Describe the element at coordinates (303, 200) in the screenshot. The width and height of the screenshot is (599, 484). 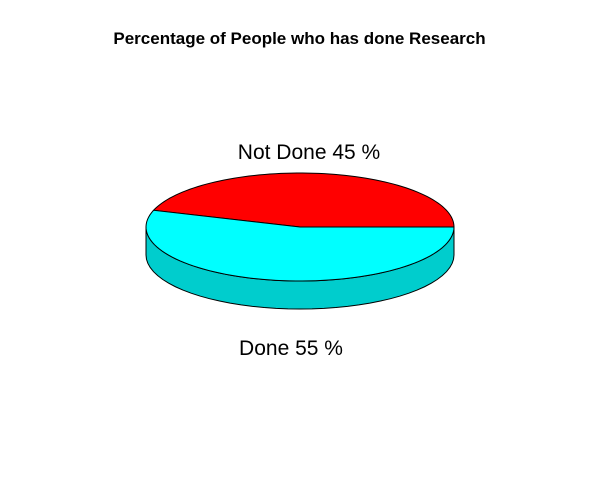
I see `pie-slice-not-done` at that location.